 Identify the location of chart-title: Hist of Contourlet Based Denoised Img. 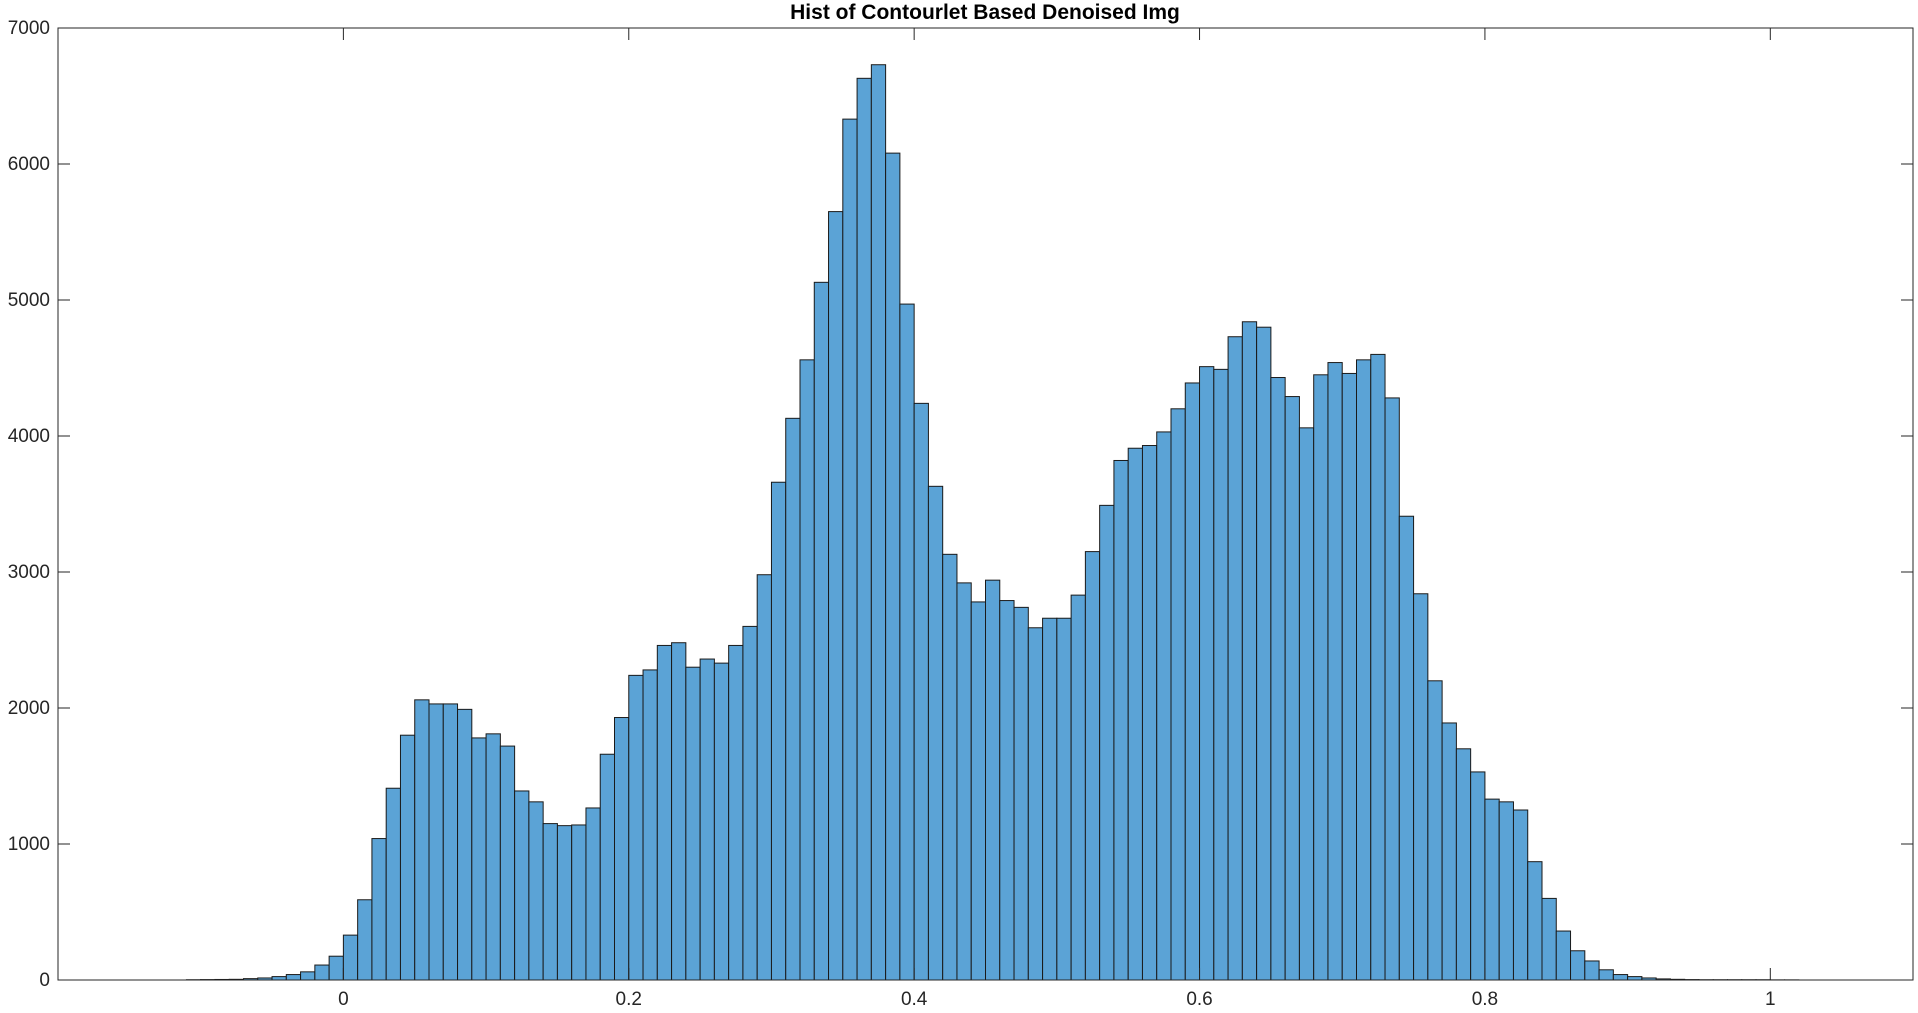
(985, 12).